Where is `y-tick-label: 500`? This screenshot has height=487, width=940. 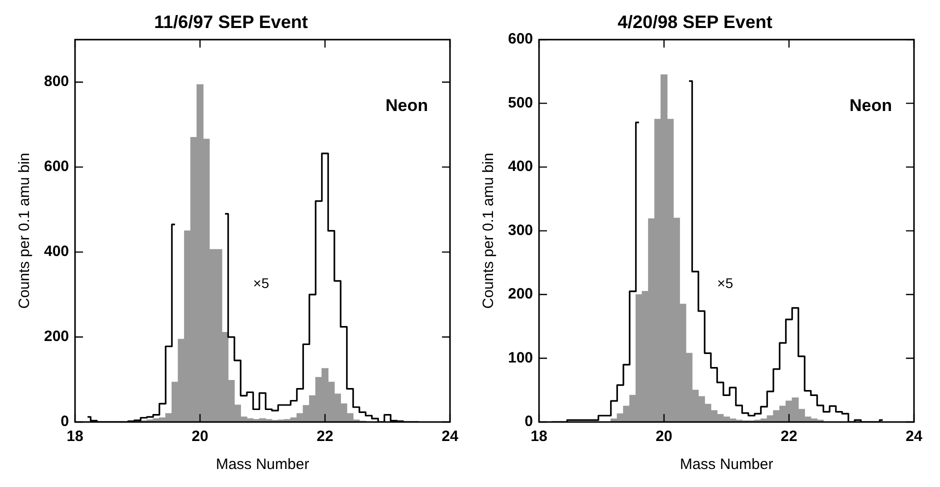
y-tick-label: 500 is located at coordinates (521, 103).